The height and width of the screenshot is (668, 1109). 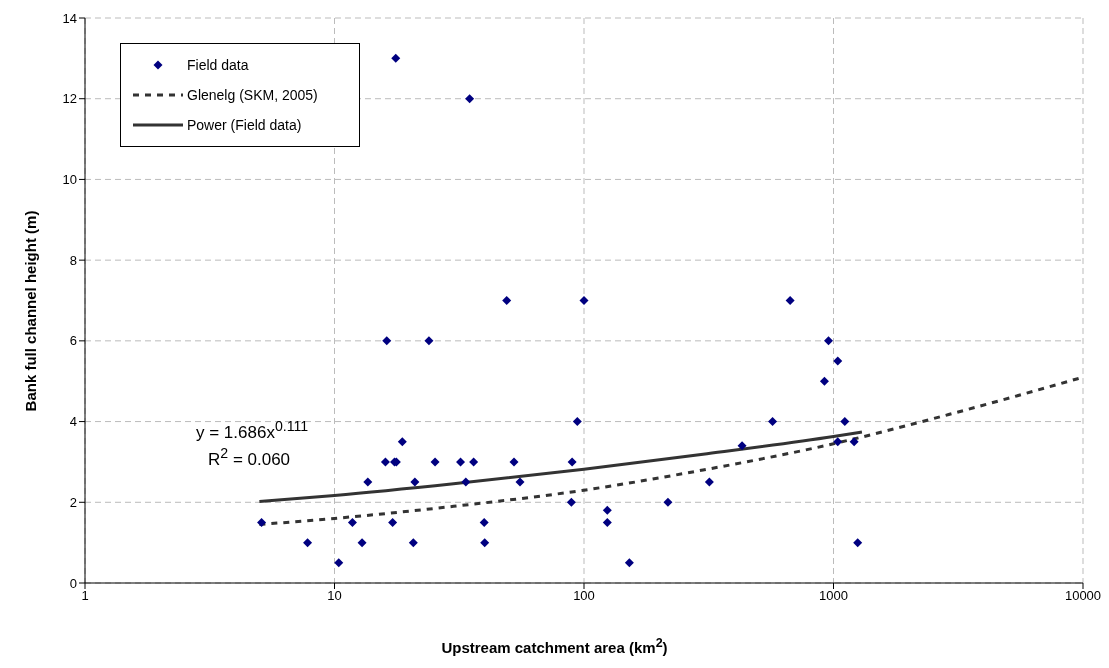 What do you see at coordinates (85, 596) in the screenshot?
I see `x-tick-label: 1` at bounding box center [85, 596].